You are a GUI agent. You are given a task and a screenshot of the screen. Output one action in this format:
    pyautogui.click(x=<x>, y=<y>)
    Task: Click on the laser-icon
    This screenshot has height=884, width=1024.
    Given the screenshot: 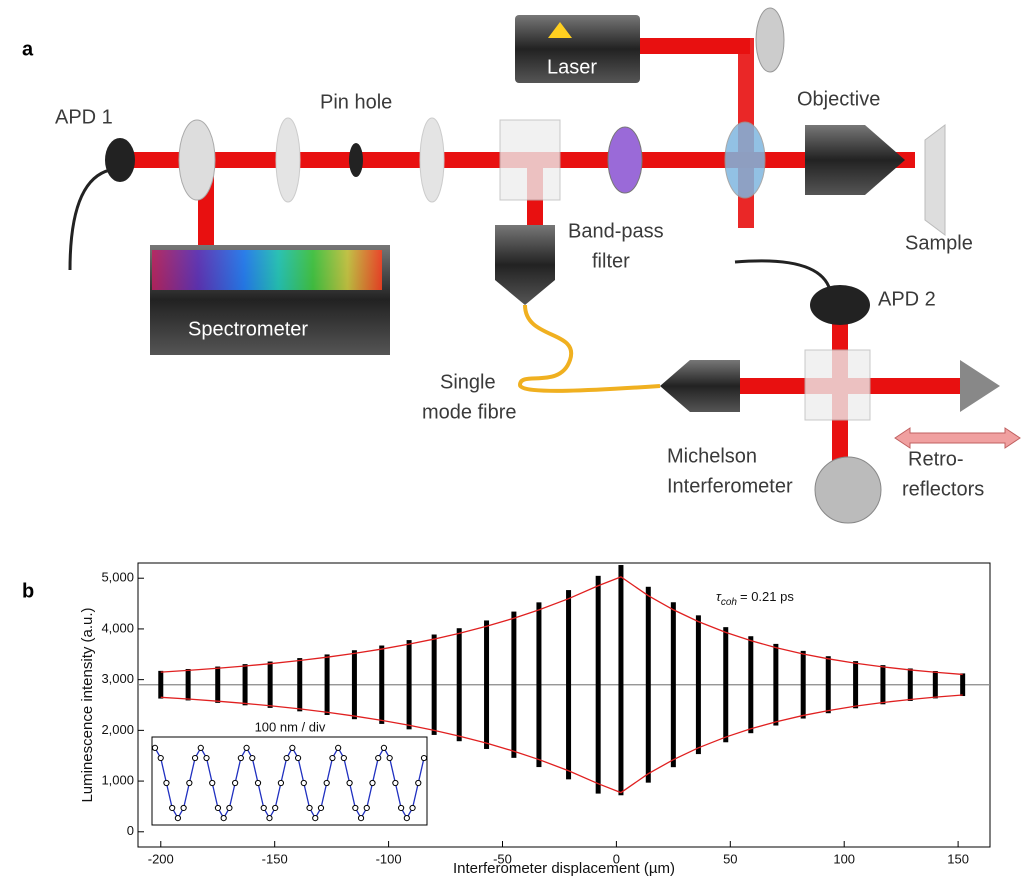 What is the action you would take?
    pyautogui.click(x=560, y=30)
    